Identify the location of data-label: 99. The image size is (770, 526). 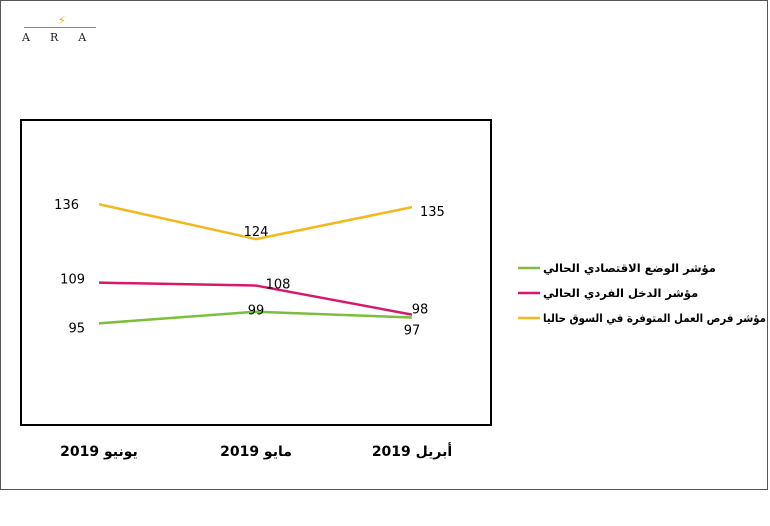
(256, 311).